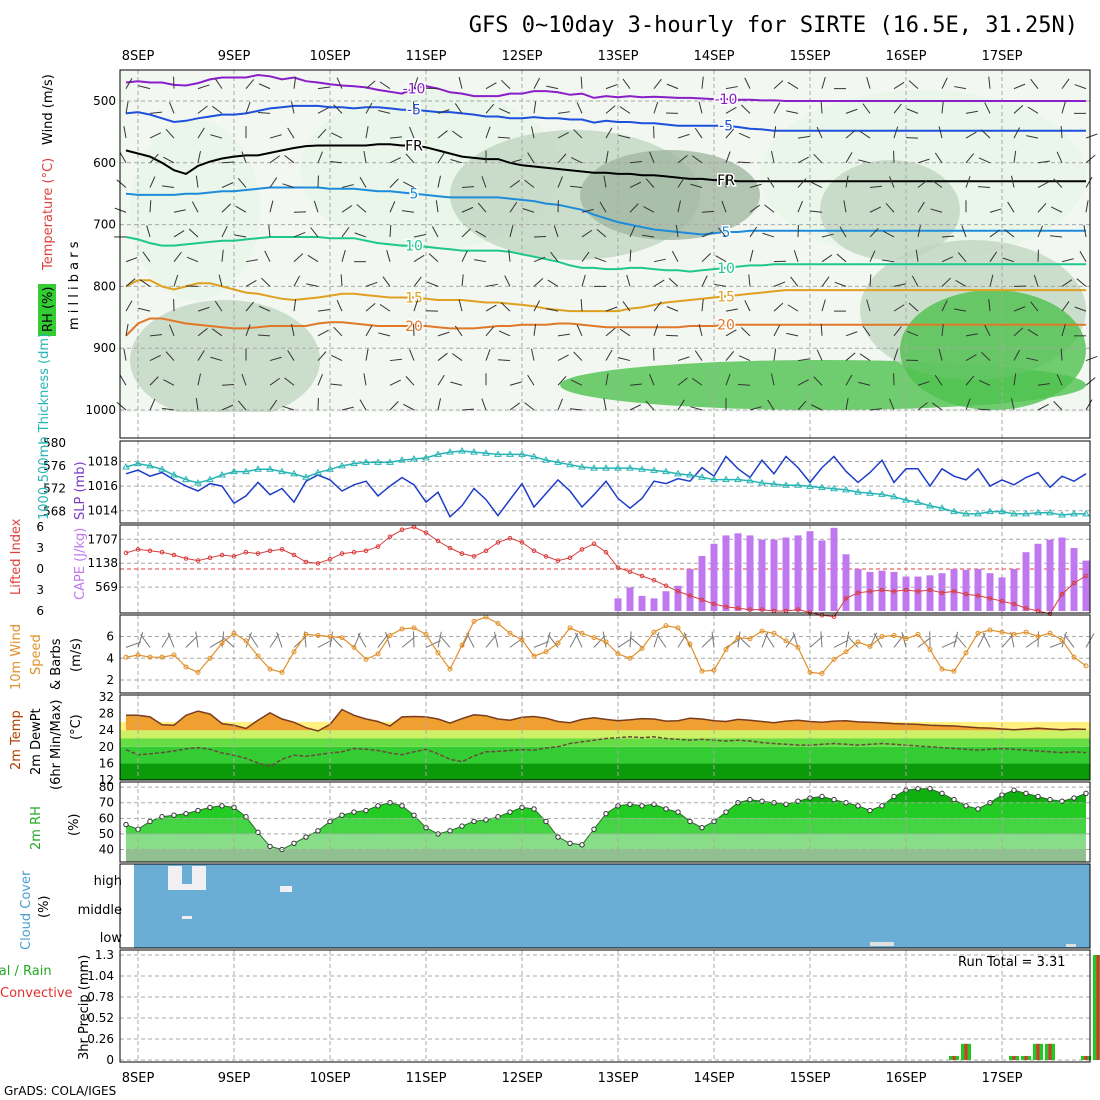 The height and width of the screenshot is (1100, 1100). What do you see at coordinates (906, 1078) in the screenshot?
I see `date-label-bottom: 16SEP` at bounding box center [906, 1078].